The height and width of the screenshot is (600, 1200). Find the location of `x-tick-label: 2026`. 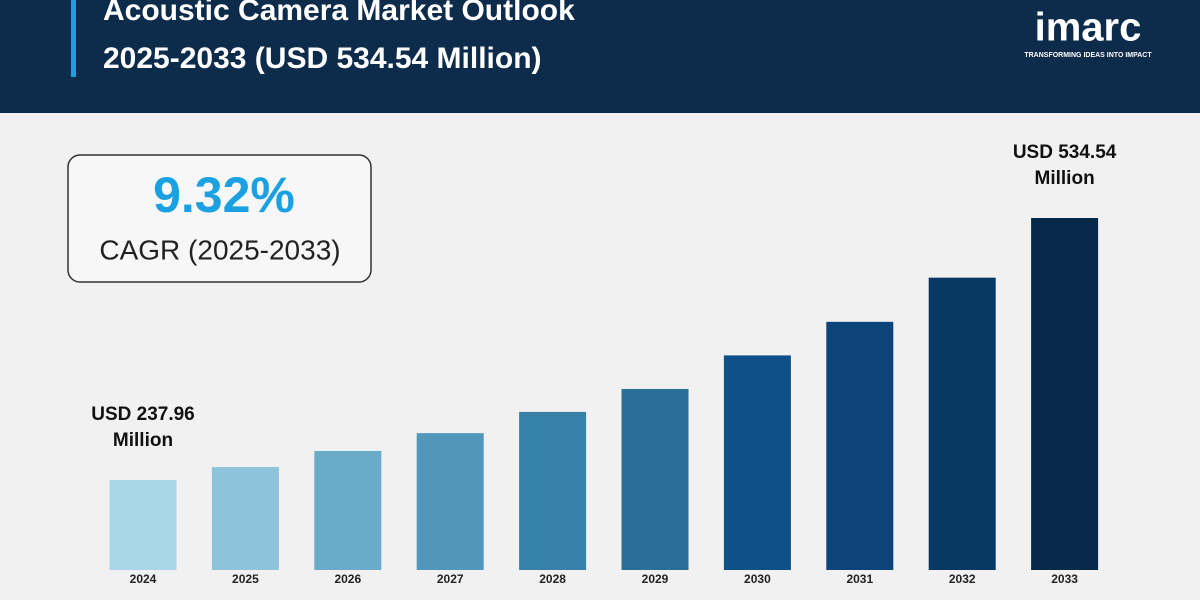

x-tick-label: 2026 is located at coordinates (347, 579).